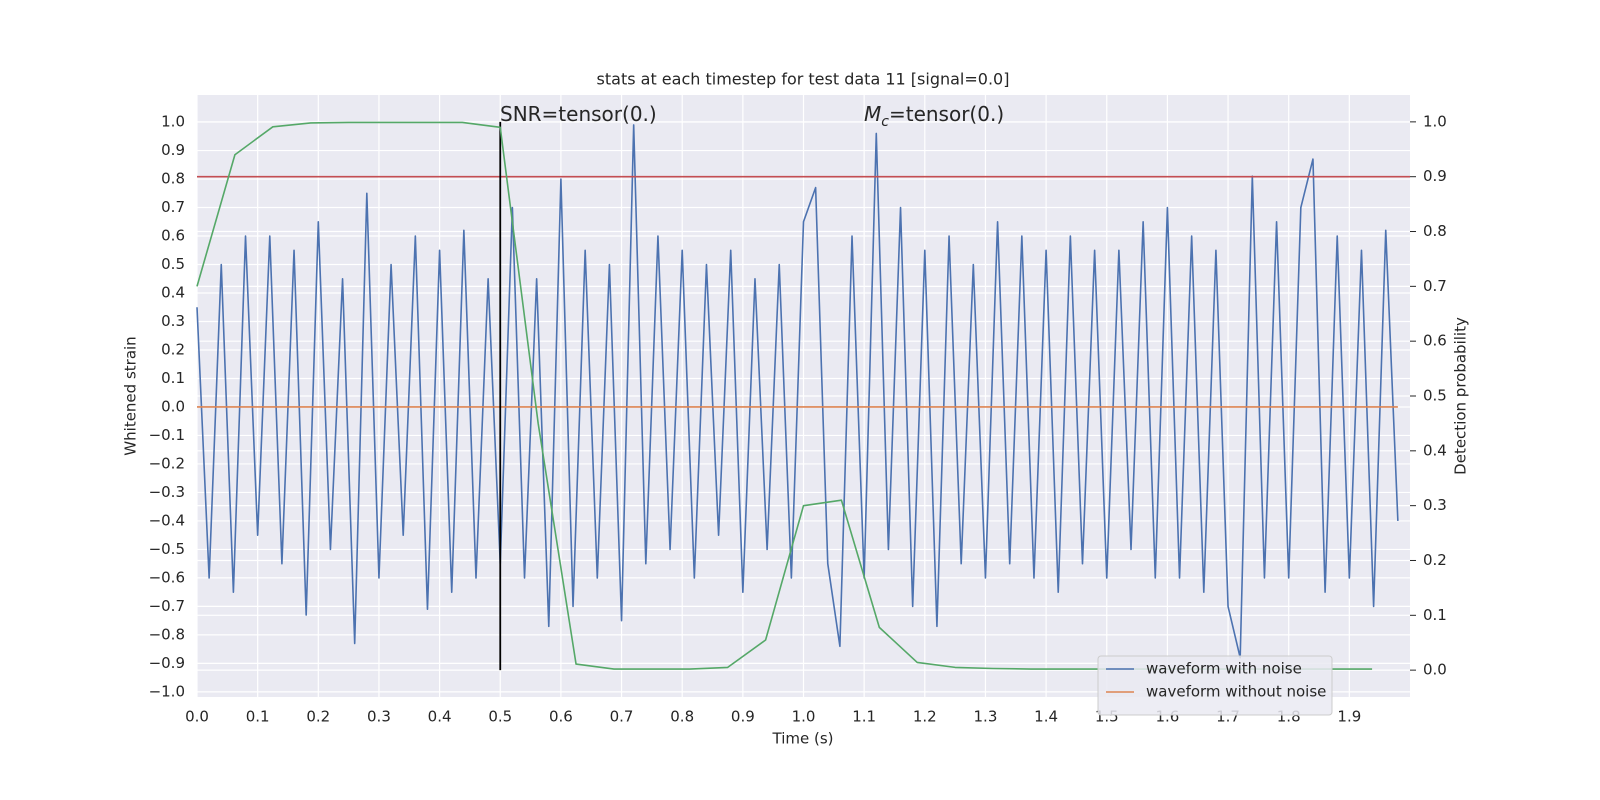 The width and height of the screenshot is (1600, 800). What do you see at coordinates (167, 577) in the screenshot?
I see `y-tick-label: −0.6` at bounding box center [167, 577].